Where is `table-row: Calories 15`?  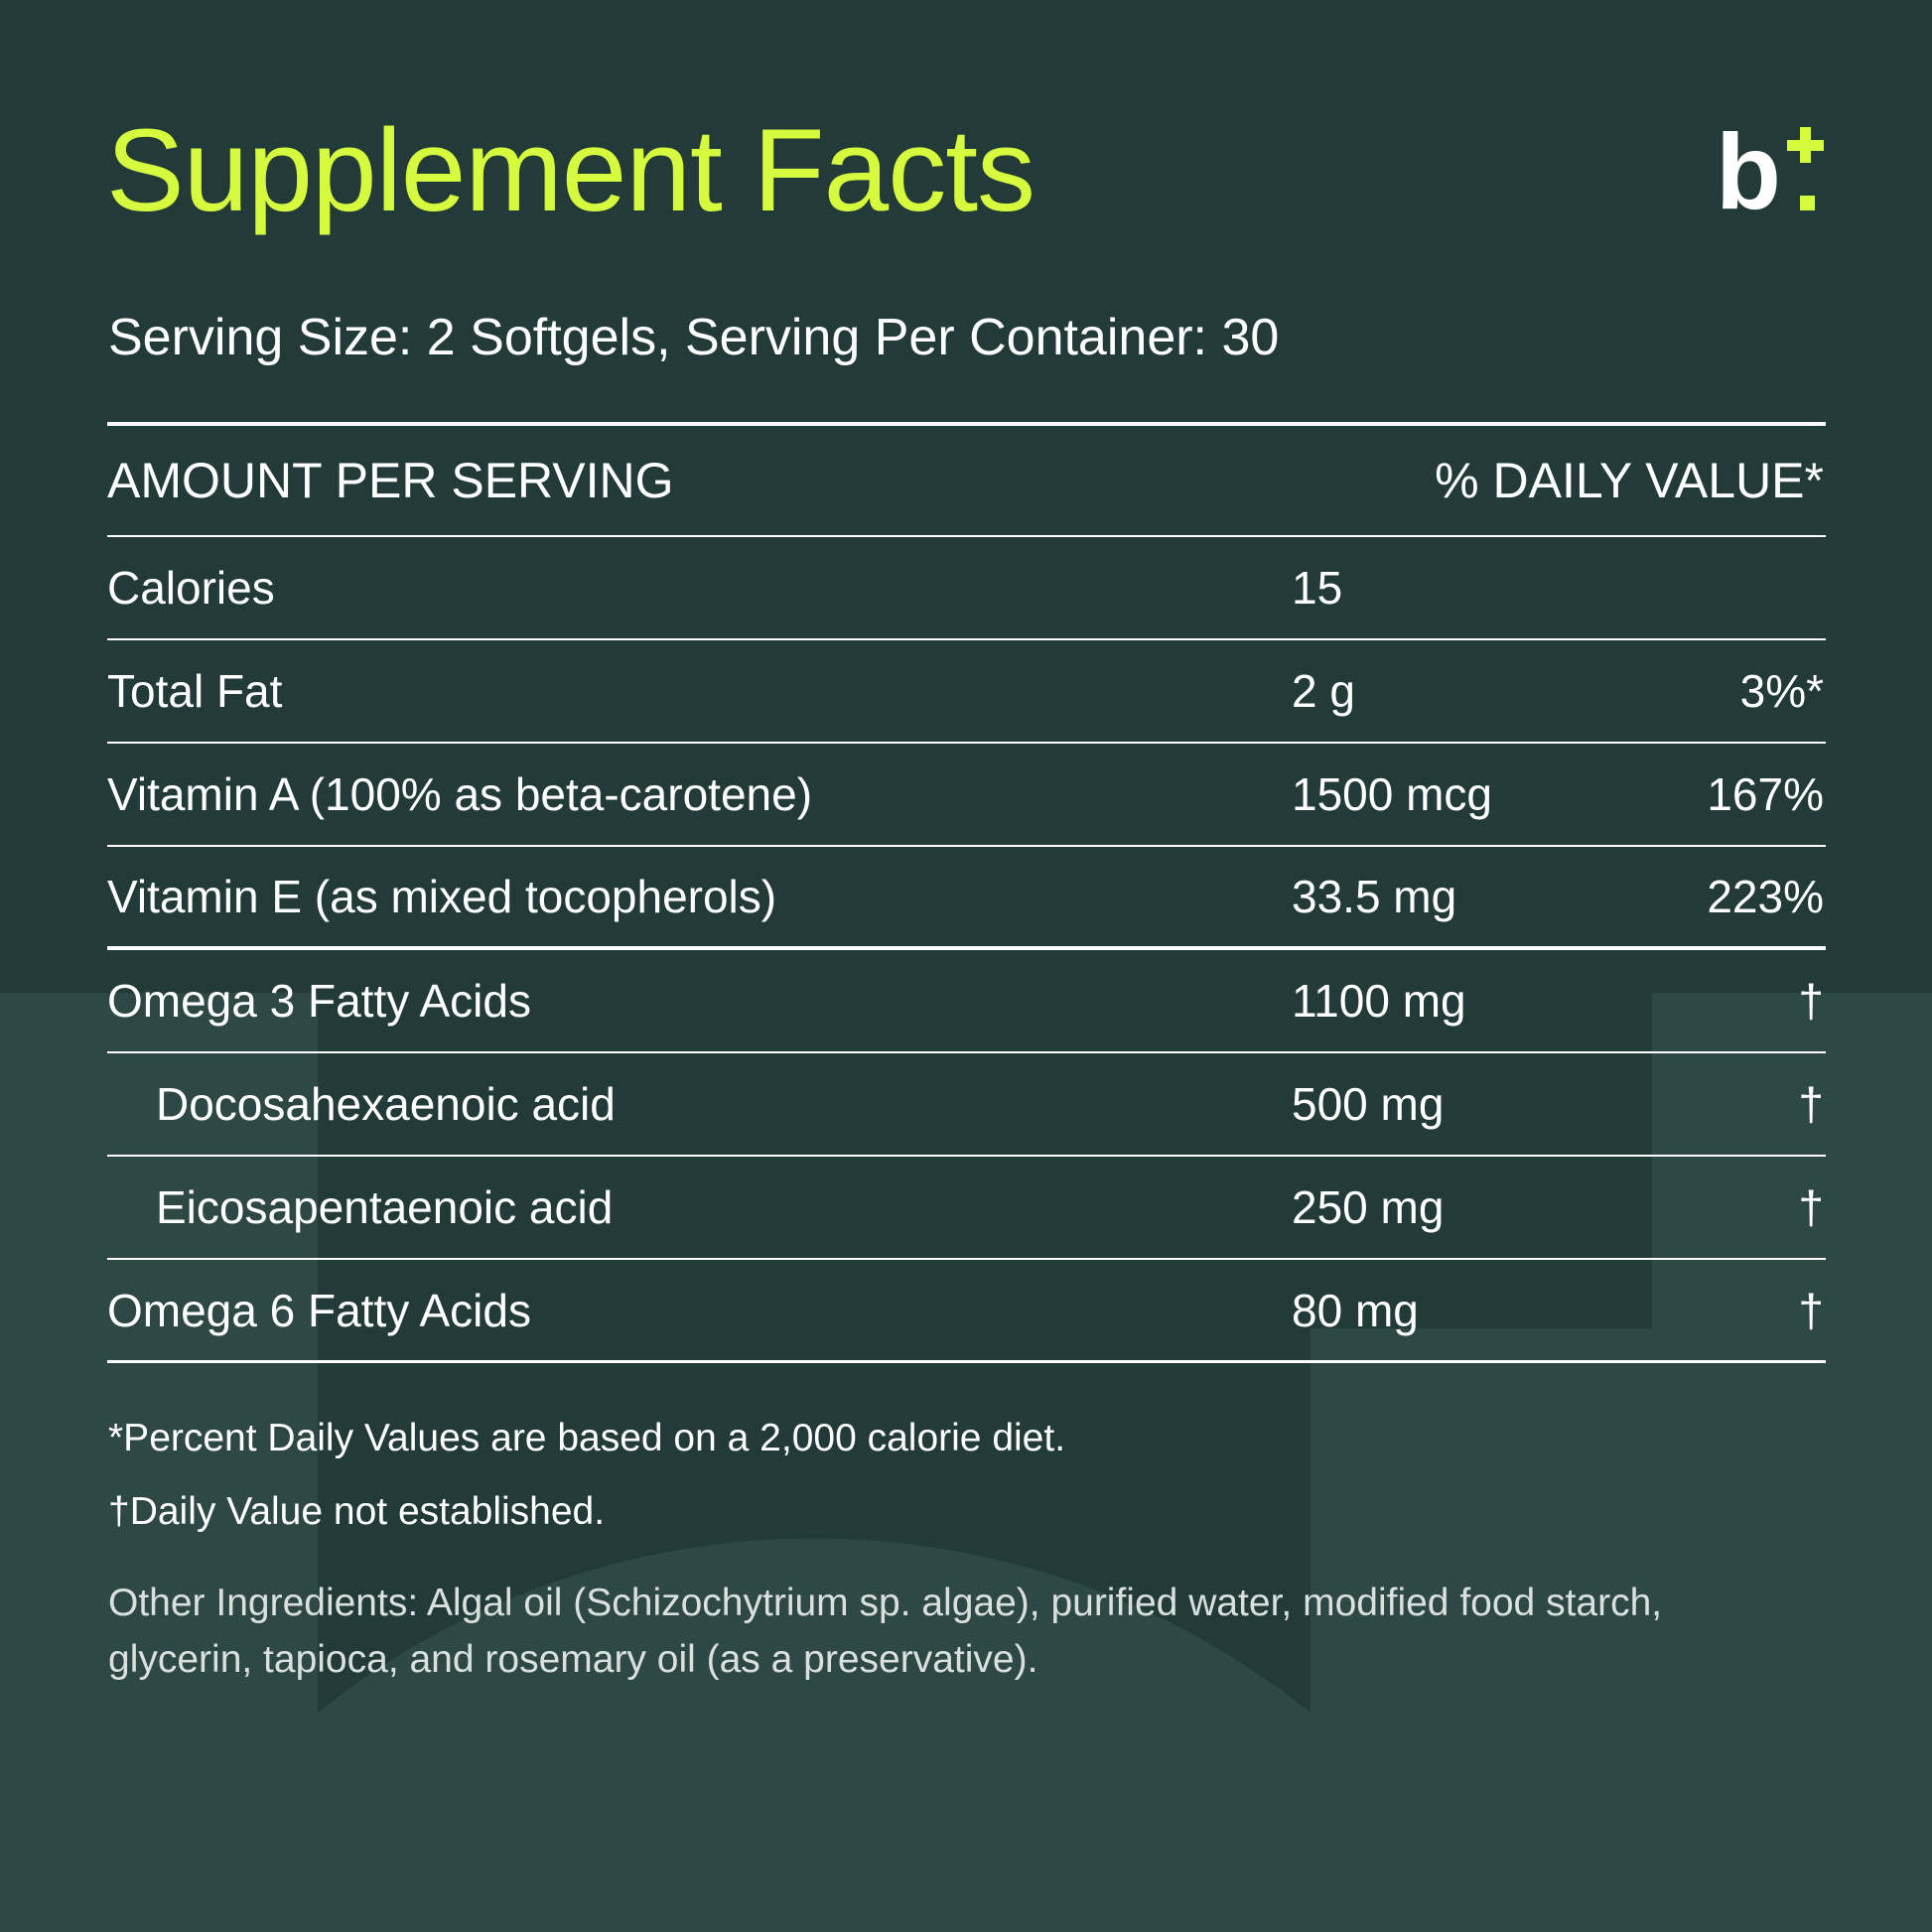 table-row: Calories 15 is located at coordinates (967, 589).